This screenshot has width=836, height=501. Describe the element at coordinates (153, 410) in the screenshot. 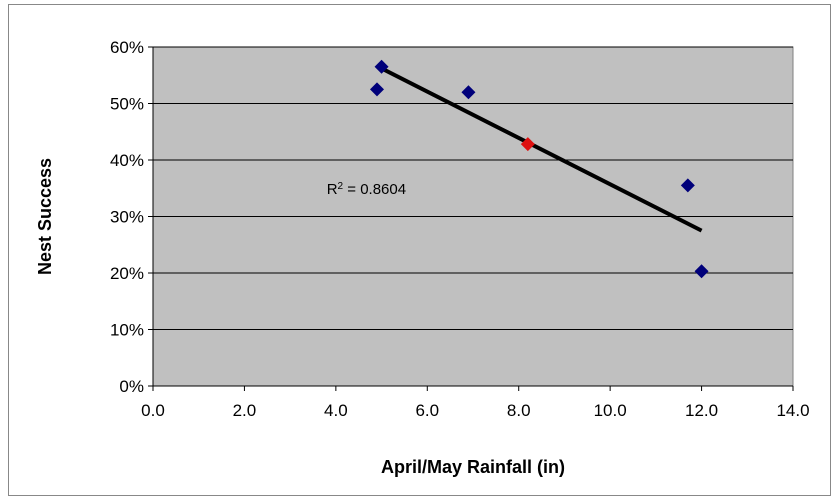

I see `x-tick-label: 0.0` at that location.